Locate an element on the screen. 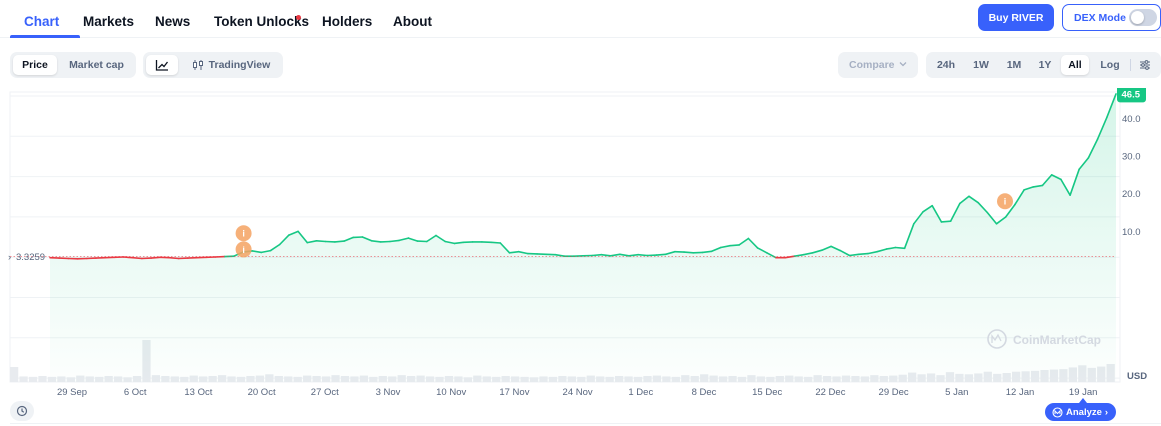 The width and height of the screenshot is (1161, 426). bottom-divider is located at coordinates (585, 423).